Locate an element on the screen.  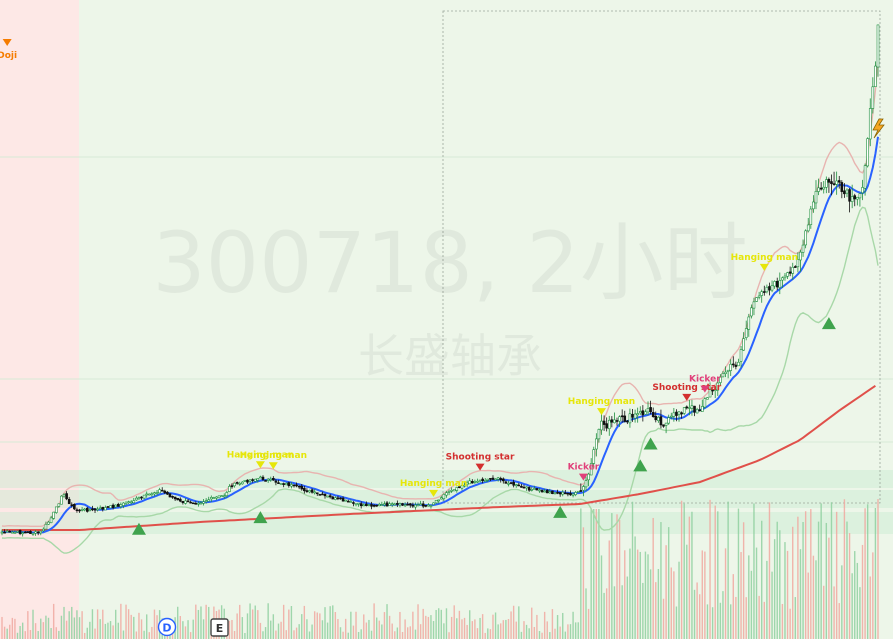
signal-doji: Doji is located at coordinates (8, 50).